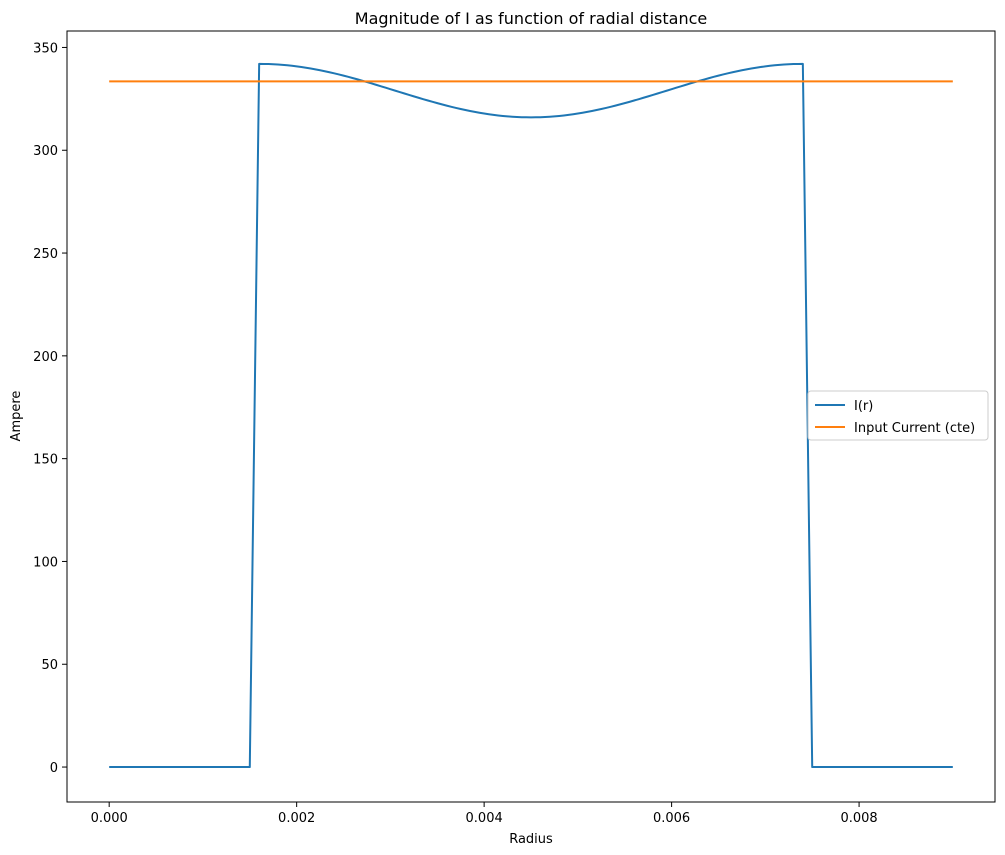 The width and height of the screenshot is (1005, 855). Describe the element at coordinates (45, 357) in the screenshot. I see `y-tick-label: 200` at that location.